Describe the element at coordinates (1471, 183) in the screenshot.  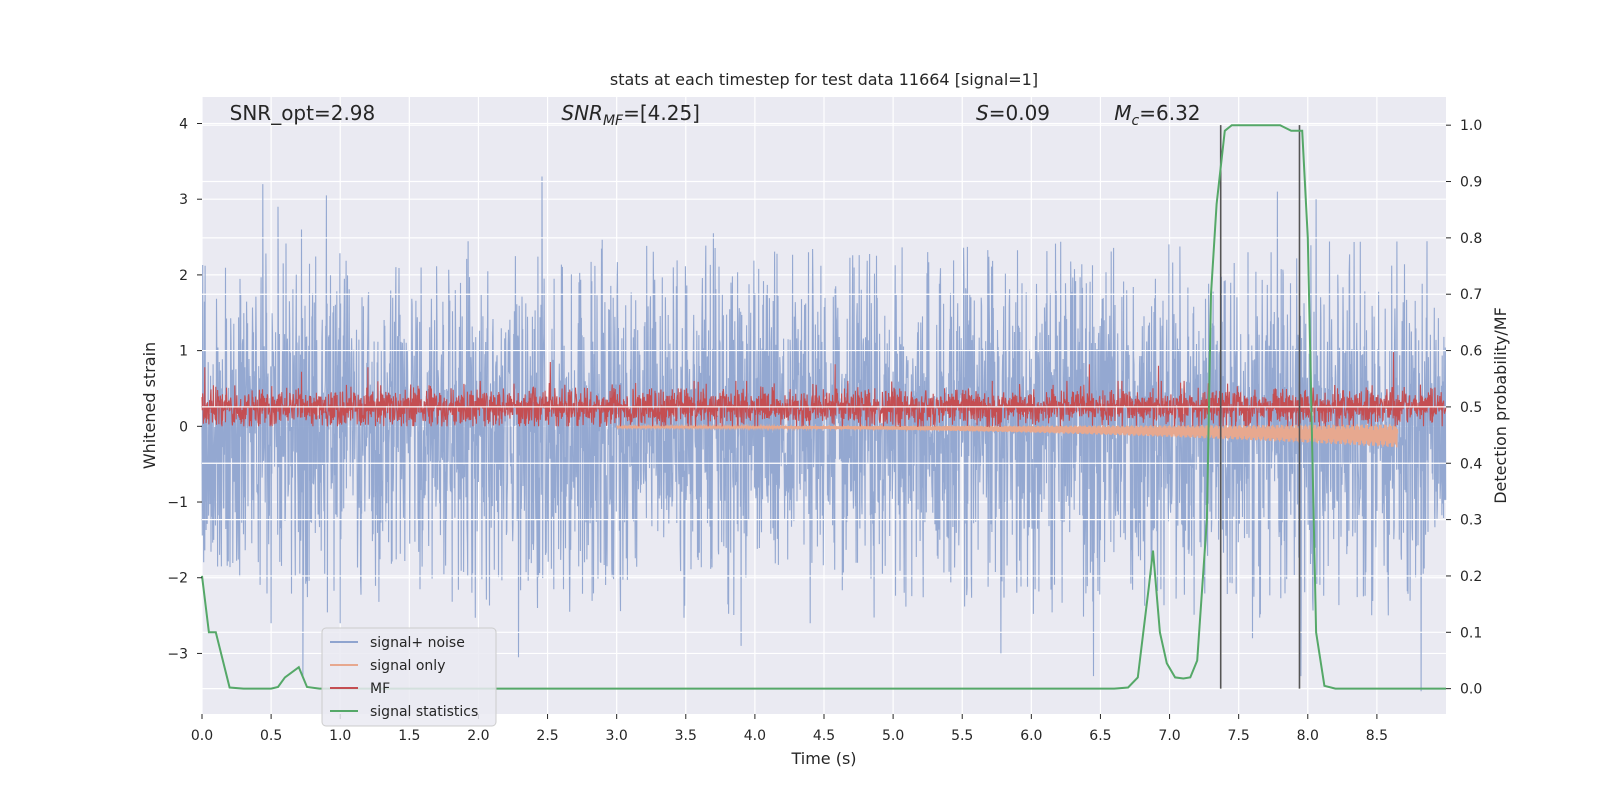
I see `y-right-tick-label: 0.9` at that location.